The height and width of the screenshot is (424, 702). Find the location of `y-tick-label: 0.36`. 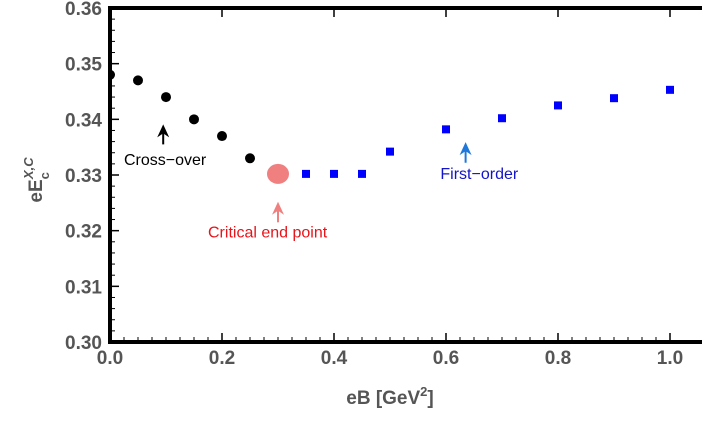

y-tick-label: 0.36 is located at coordinates (83, 10).